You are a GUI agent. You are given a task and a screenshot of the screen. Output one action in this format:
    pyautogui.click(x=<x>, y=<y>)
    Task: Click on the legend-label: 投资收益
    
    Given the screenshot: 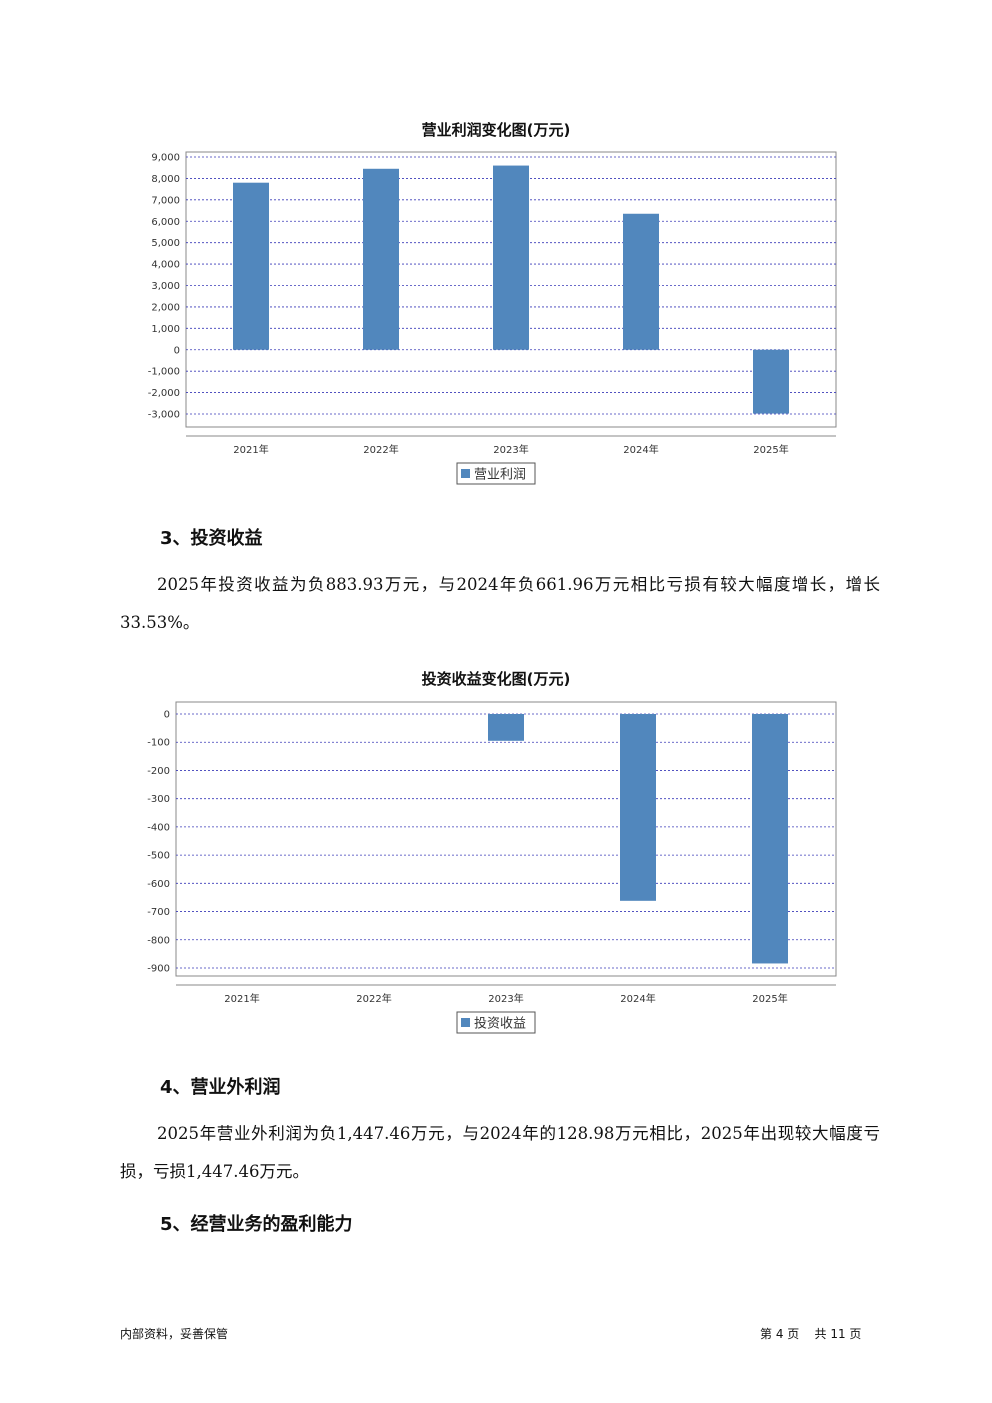 What is the action you would take?
    pyautogui.click(x=500, y=1024)
    